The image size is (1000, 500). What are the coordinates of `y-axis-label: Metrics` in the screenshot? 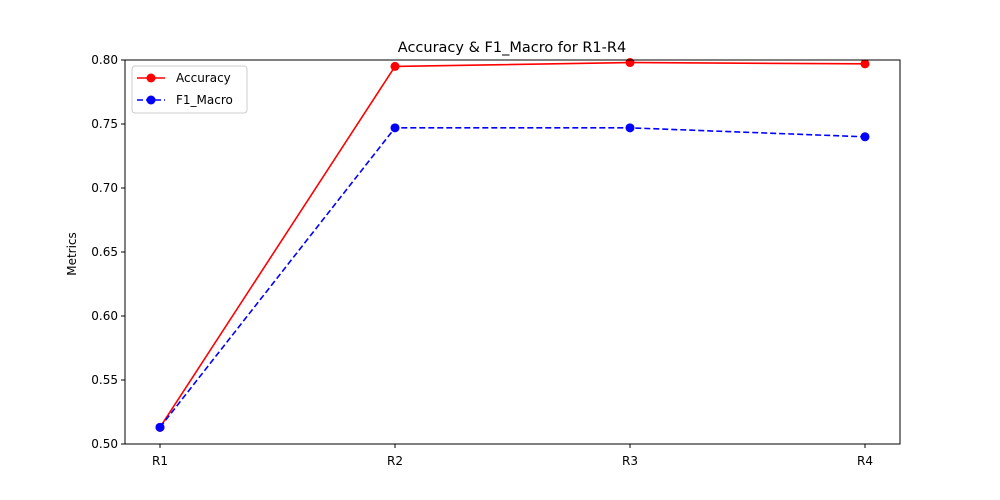 It's located at (72, 254).